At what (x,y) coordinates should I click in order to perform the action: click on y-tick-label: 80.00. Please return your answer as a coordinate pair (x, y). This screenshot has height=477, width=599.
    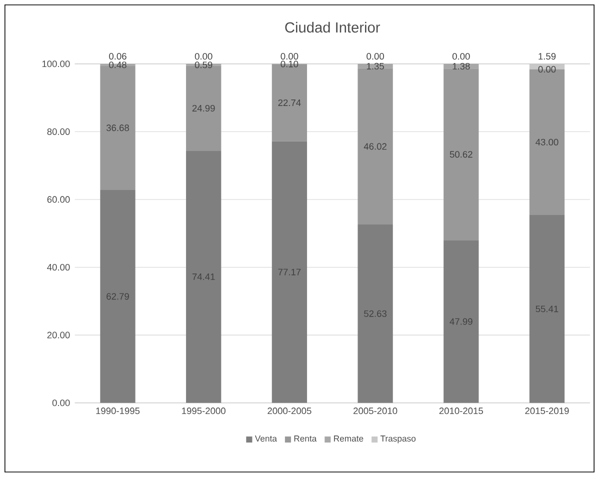
    Looking at the image, I should click on (58, 131).